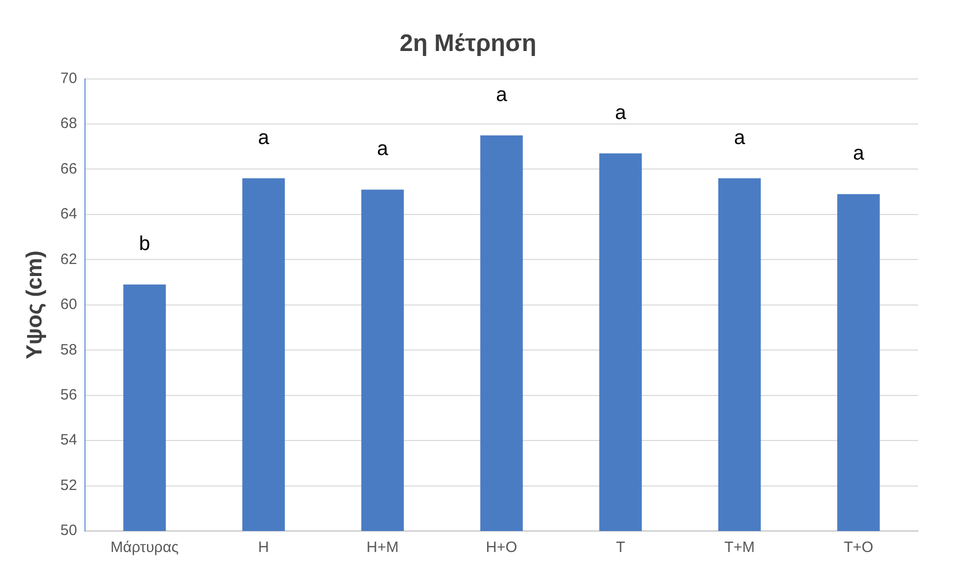 The image size is (960, 582). What do you see at coordinates (621, 547) in the screenshot?
I see `x-tick-label: Τ` at bounding box center [621, 547].